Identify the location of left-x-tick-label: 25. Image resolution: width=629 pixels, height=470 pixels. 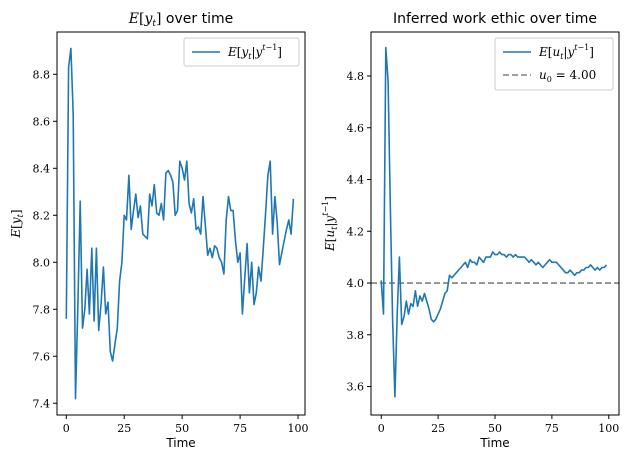
(124, 428).